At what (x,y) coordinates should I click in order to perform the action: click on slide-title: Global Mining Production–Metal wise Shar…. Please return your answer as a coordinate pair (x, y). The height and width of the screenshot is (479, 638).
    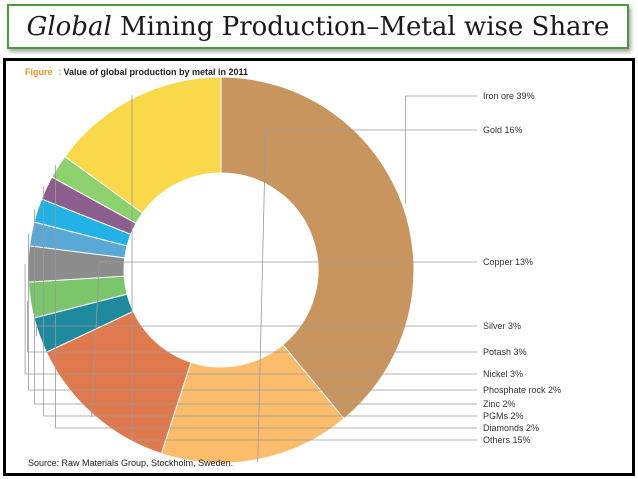
    Looking at the image, I should click on (318, 27).